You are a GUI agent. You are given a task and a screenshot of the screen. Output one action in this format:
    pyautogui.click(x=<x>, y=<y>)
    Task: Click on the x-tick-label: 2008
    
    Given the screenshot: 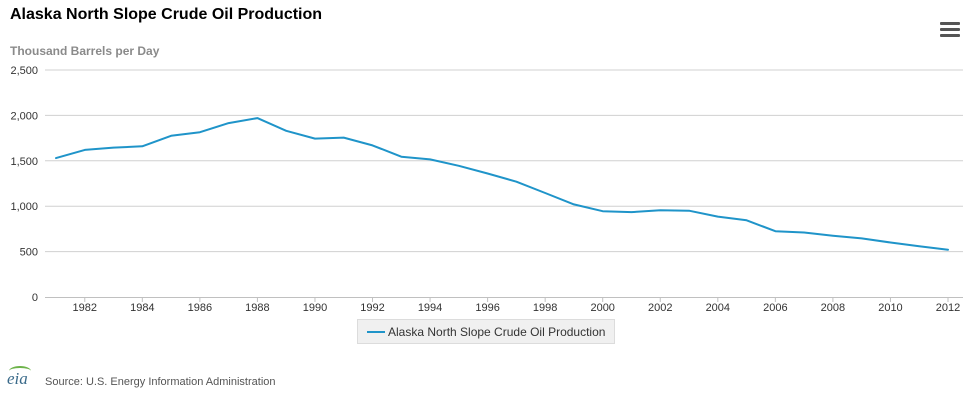 What is the action you would take?
    pyautogui.click(x=833, y=308)
    